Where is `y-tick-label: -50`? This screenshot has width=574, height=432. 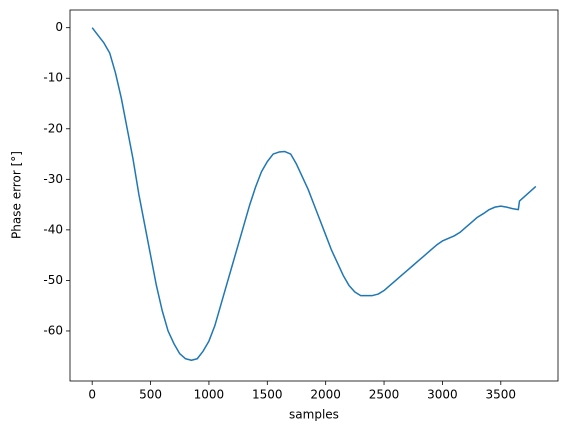
y-tick-label: -50 is located at coordinates (53, 280).